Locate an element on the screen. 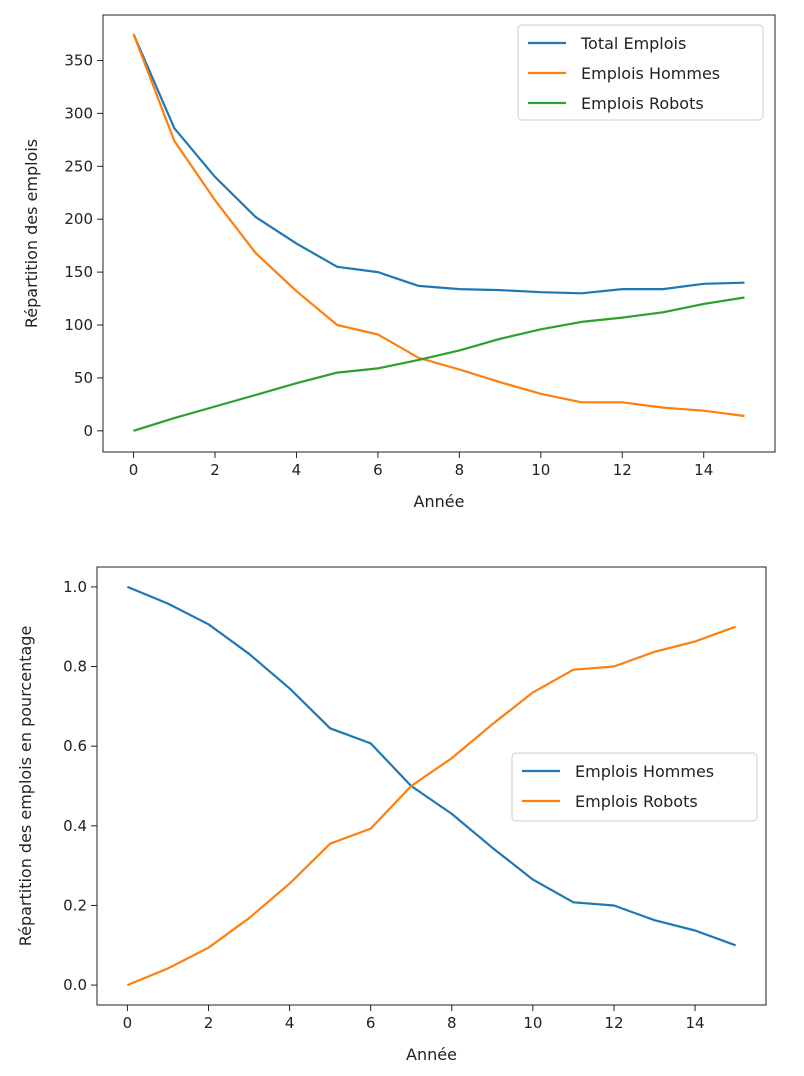 The width and height of the screenshot is (804, 1076). y-tick-label: 0.6 is located at coordinates (75, 746).